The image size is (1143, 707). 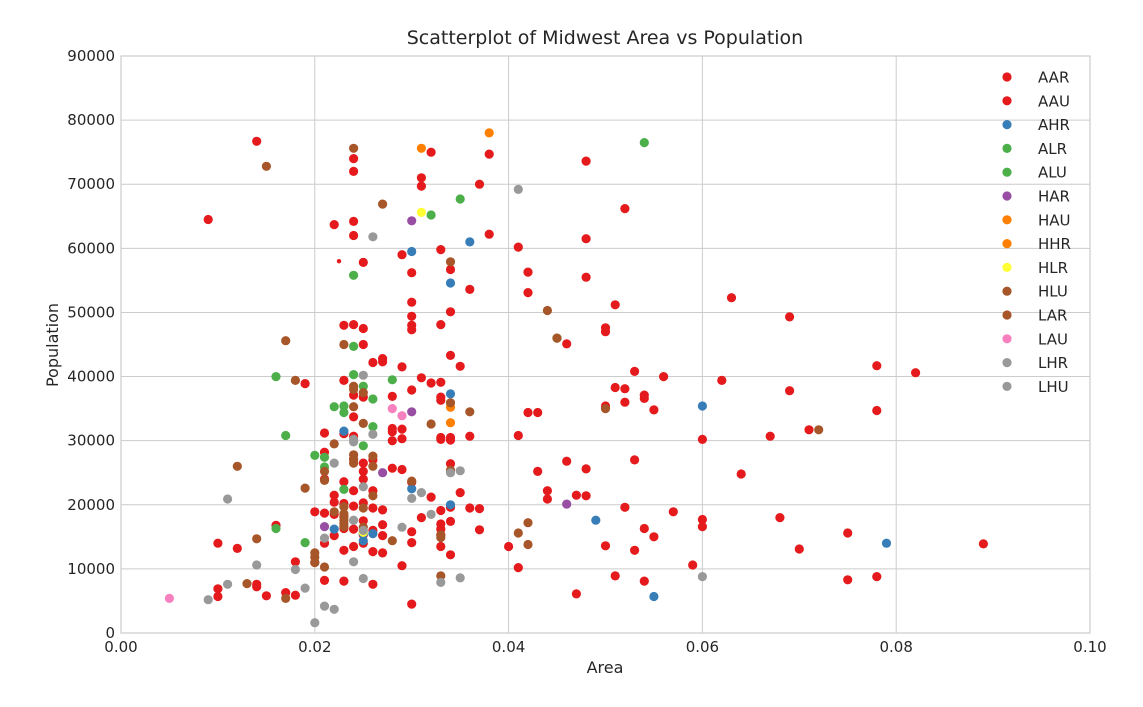 I want to click on y-tick-label: 10000, so click(x=91, y=569).